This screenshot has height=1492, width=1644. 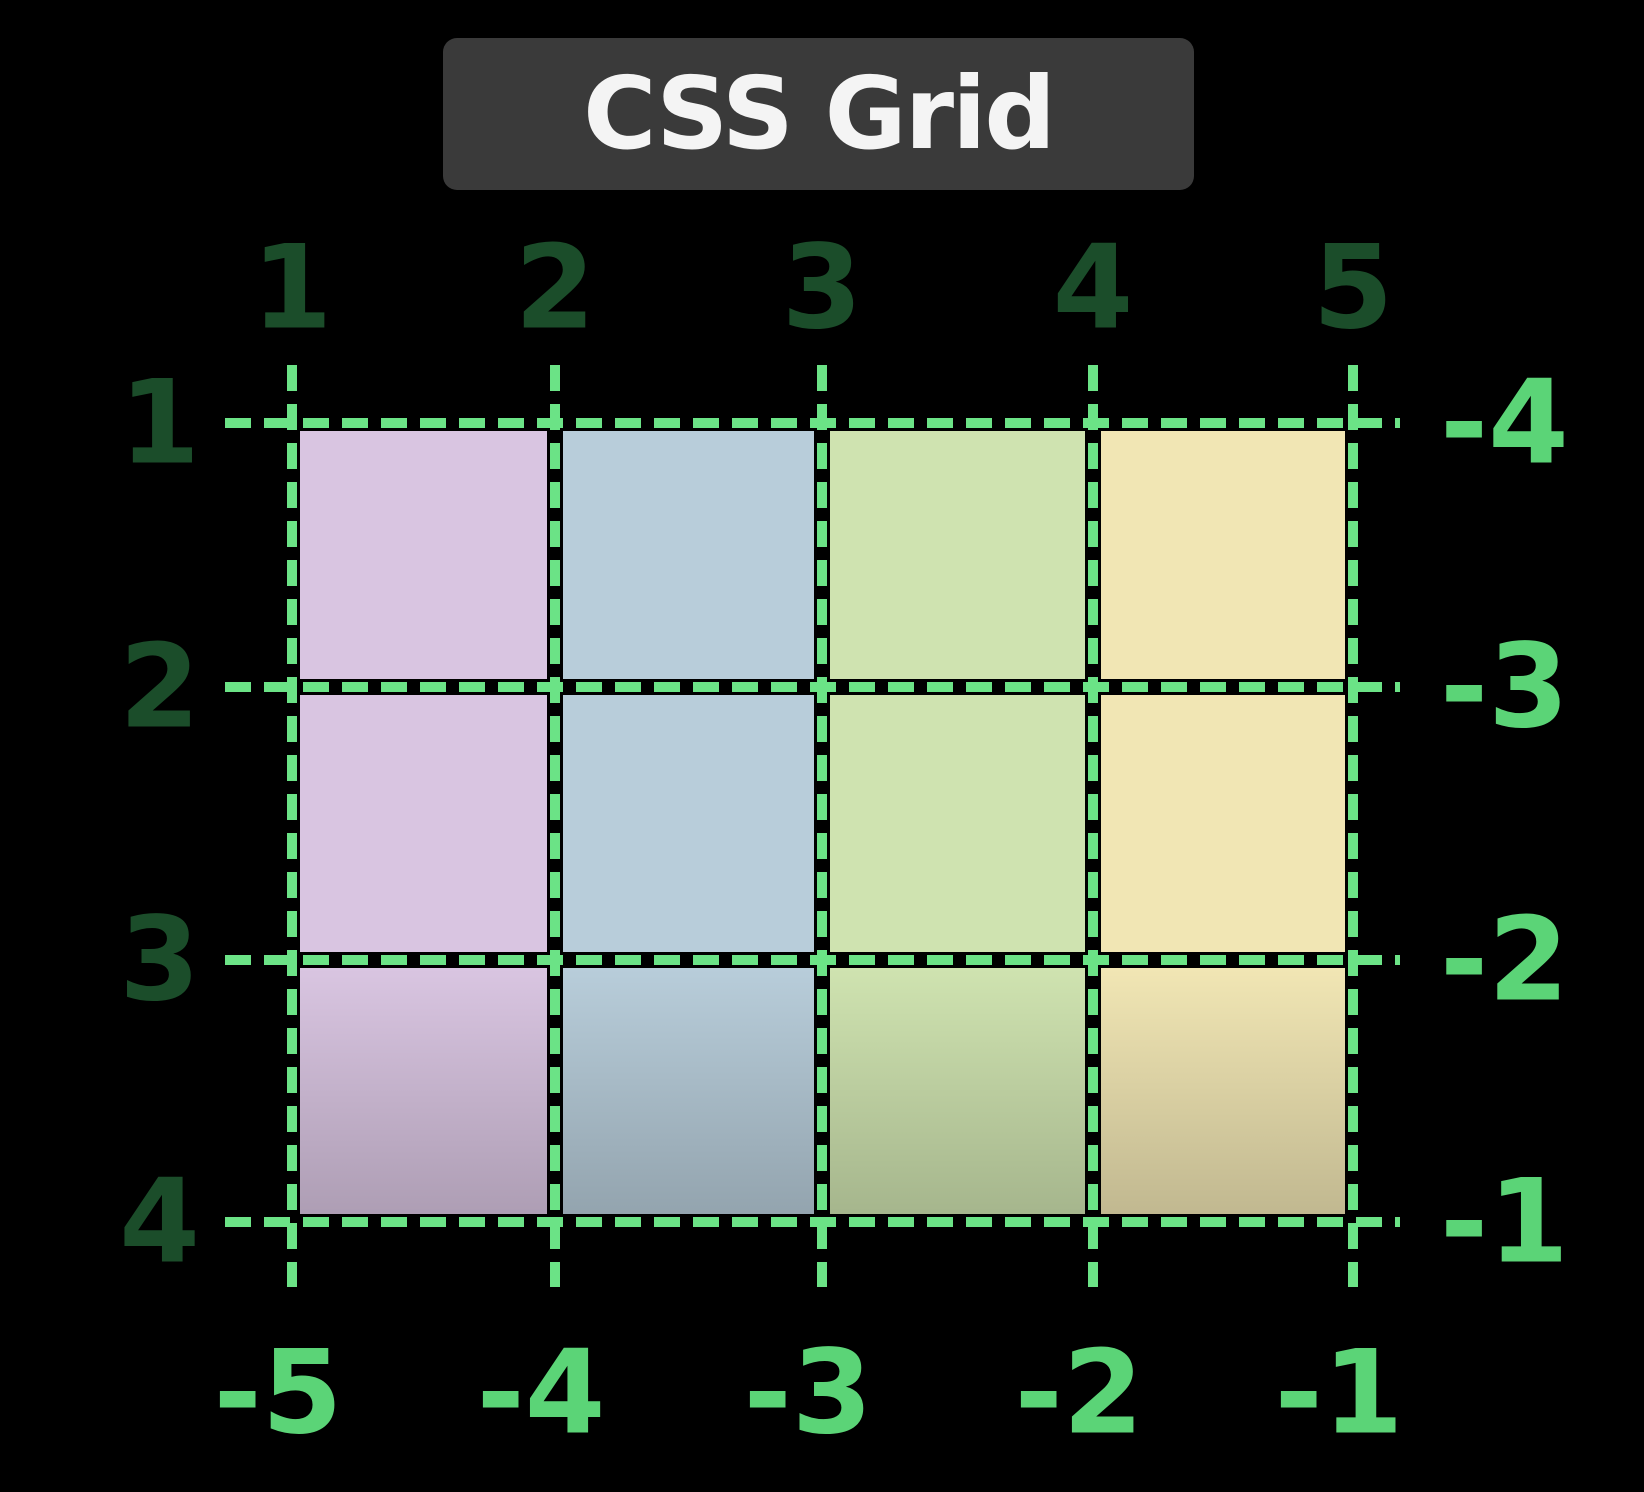 I want to click on grid-cell-r2-c3, so click(x=957, y=823).